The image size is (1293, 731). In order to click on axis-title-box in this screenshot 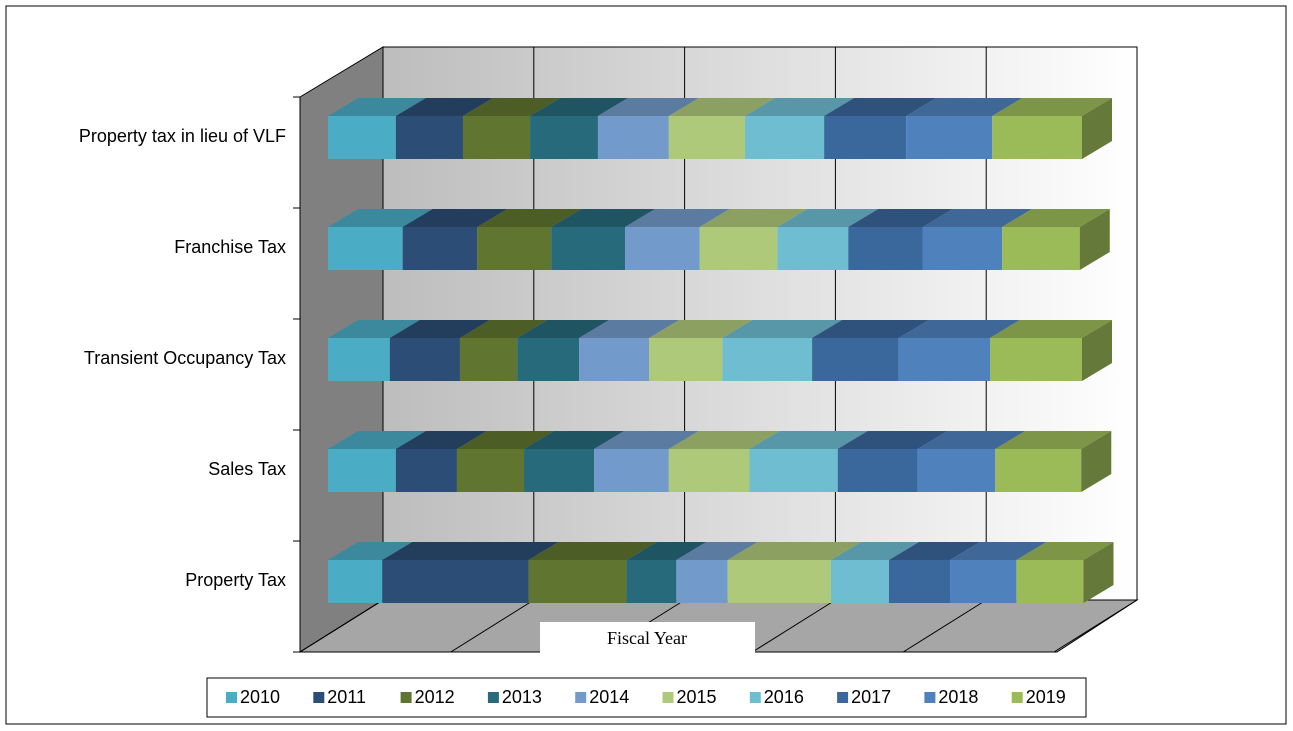, I will do `click(647, 638)`.